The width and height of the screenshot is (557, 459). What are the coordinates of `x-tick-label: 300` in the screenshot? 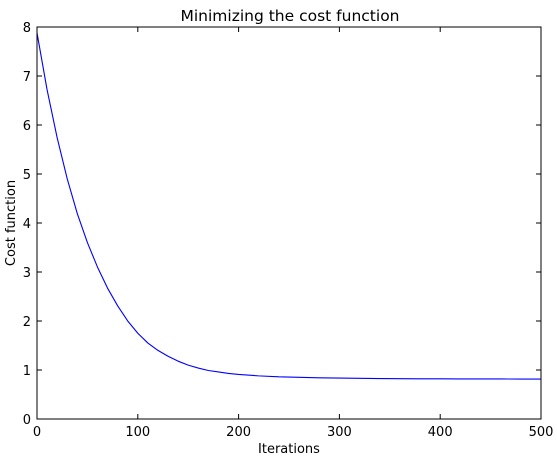 It's located at (339, 432).